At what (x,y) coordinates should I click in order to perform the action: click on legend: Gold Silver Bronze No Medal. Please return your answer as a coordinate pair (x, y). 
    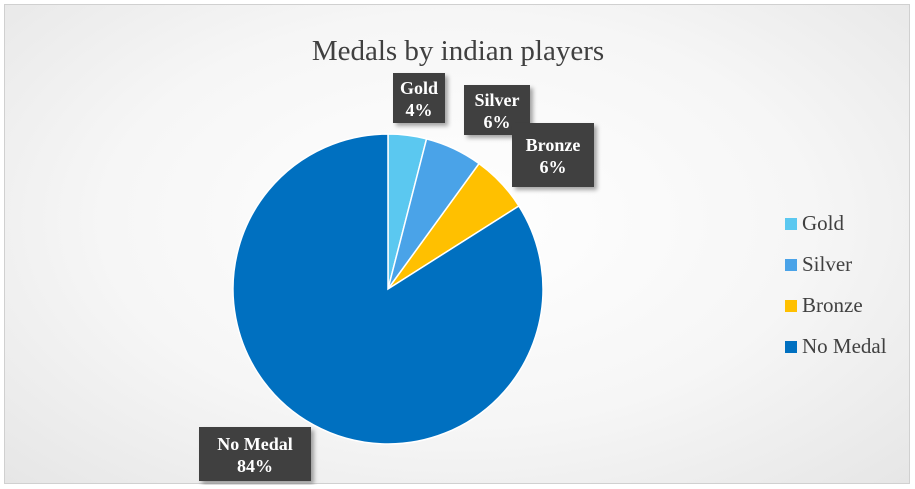
    Looking at the image, I should click on (836, 285).